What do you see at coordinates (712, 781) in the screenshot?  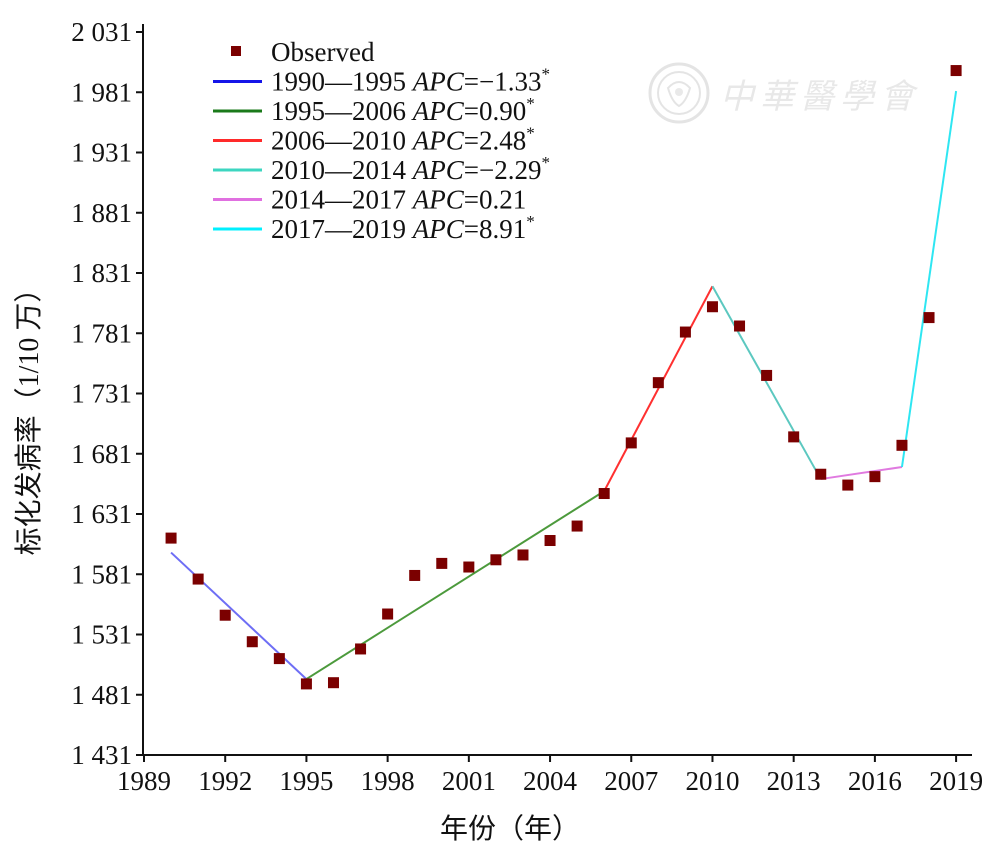 I see `x-tick-label: 2010` at bounding box center [712, 781].